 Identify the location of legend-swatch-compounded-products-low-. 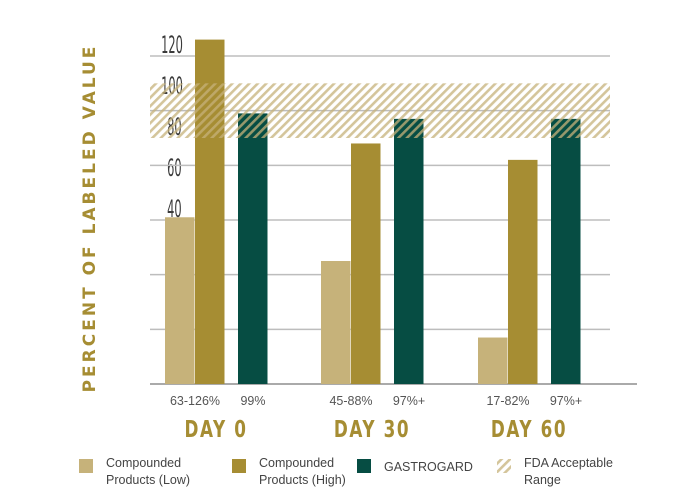
(86, 466).